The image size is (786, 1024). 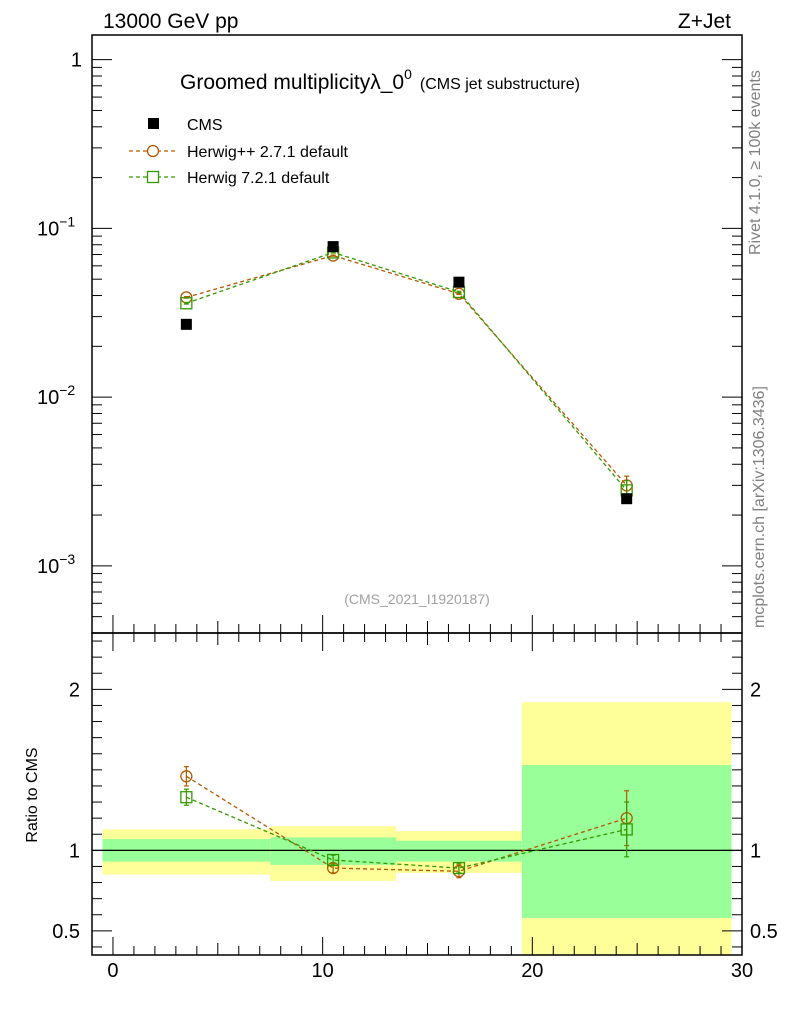 I want to click on main-plot-marks, so click(x=406, y=373).